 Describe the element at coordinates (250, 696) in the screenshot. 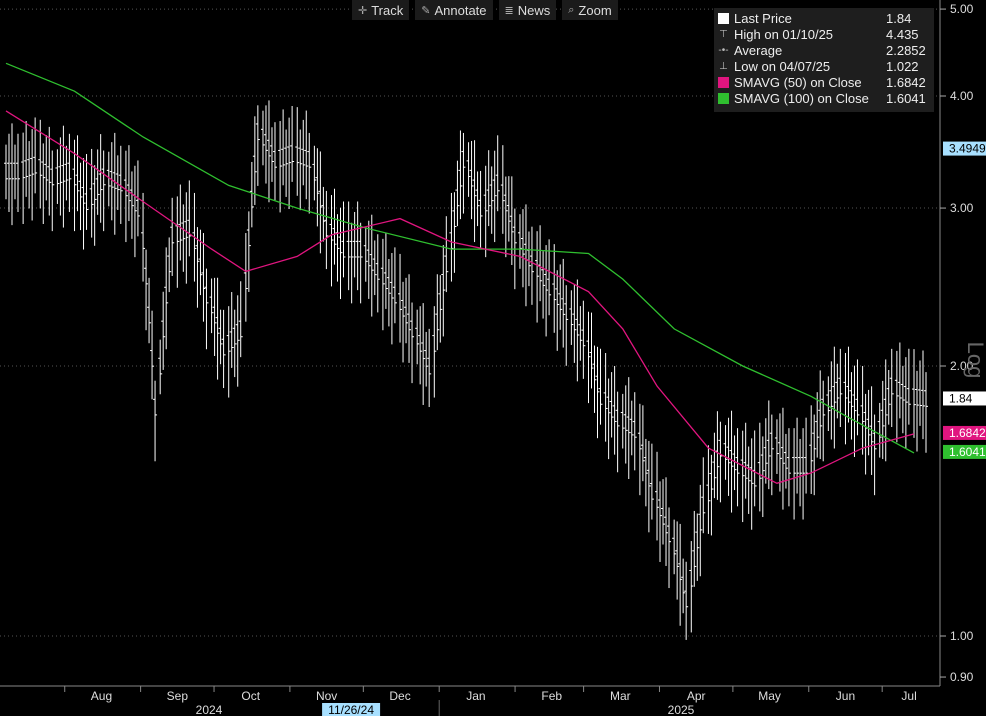

I see `x-month-label: Oct` at that location.